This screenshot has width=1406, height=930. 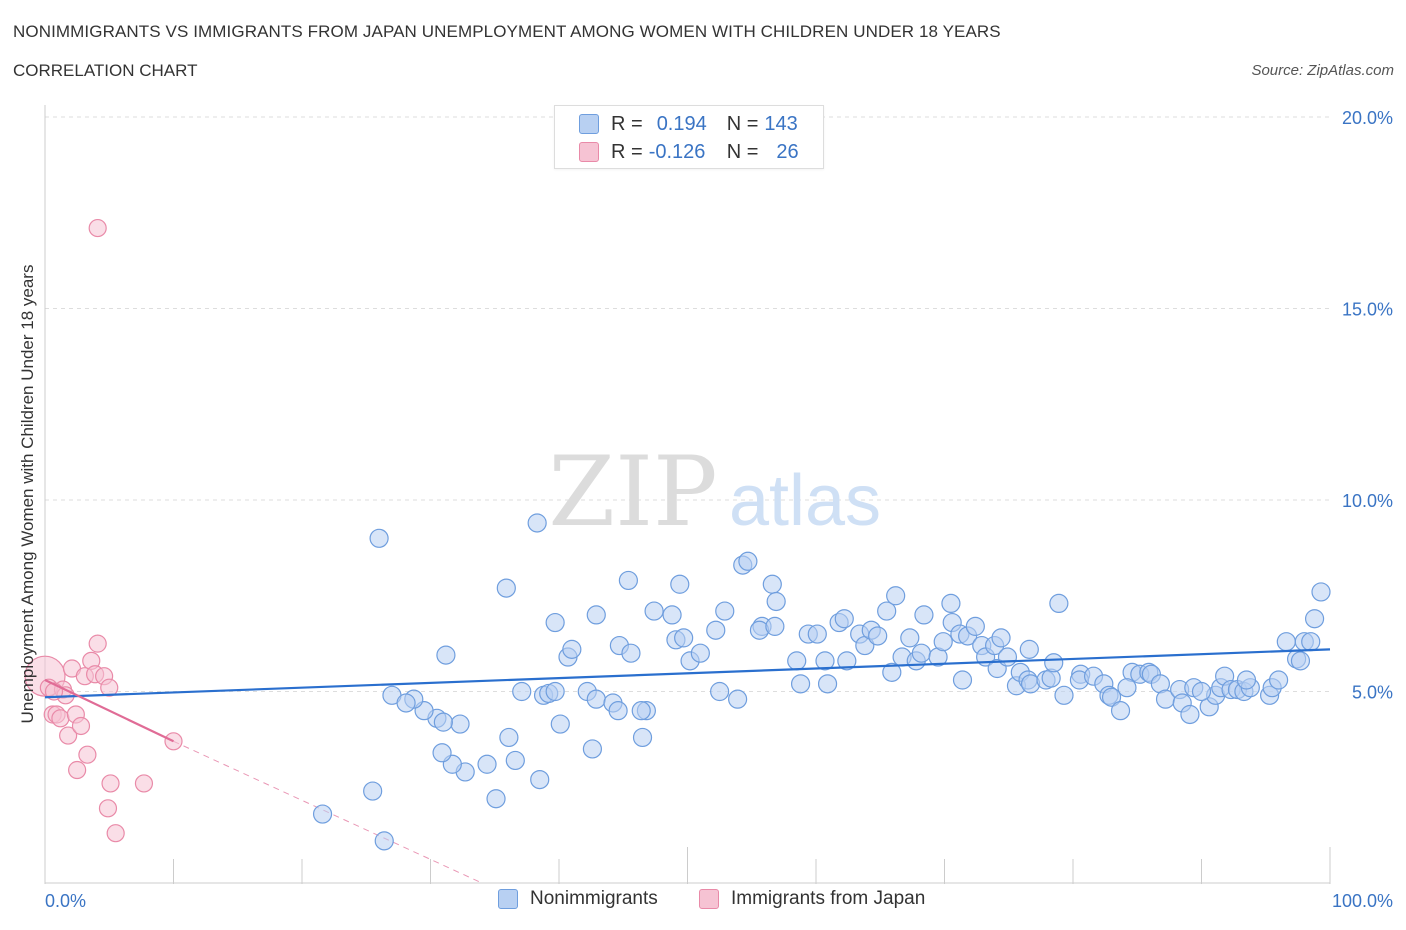 I want to click on legend-swatch-blue, so click(x=589, y=124).